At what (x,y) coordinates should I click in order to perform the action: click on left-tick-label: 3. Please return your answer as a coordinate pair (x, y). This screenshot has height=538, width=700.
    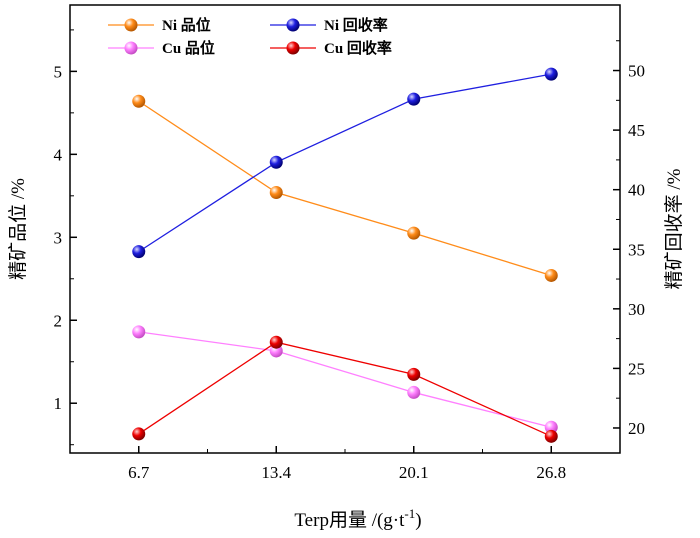
    Looking at the image, I should click on (58, 237).